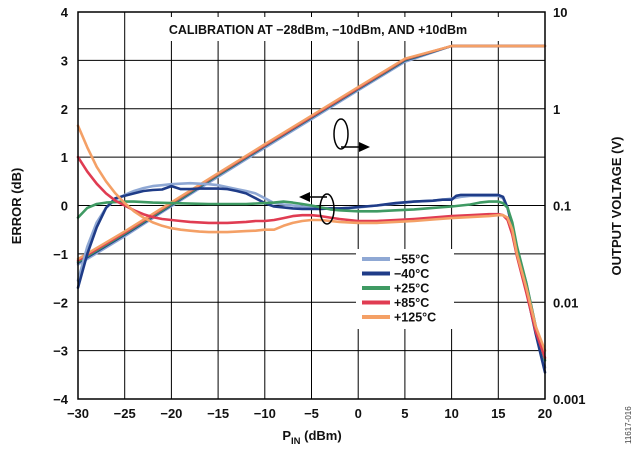  Describe the element at coordinates (569, 399) in the screenshot. I see `y-right-tick-label: 0.001` at that location.